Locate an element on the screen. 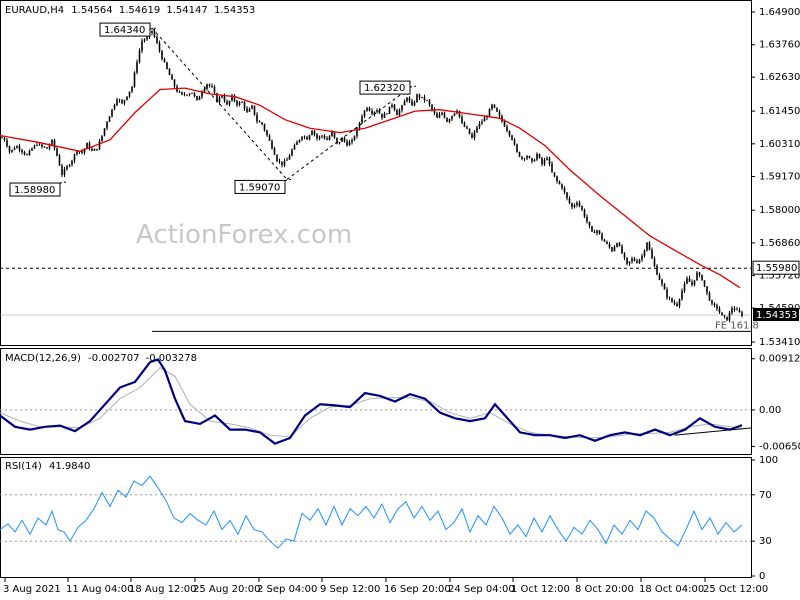  x-tick-label: 16 Sep 20:00 is located at coordinates (417, 589).